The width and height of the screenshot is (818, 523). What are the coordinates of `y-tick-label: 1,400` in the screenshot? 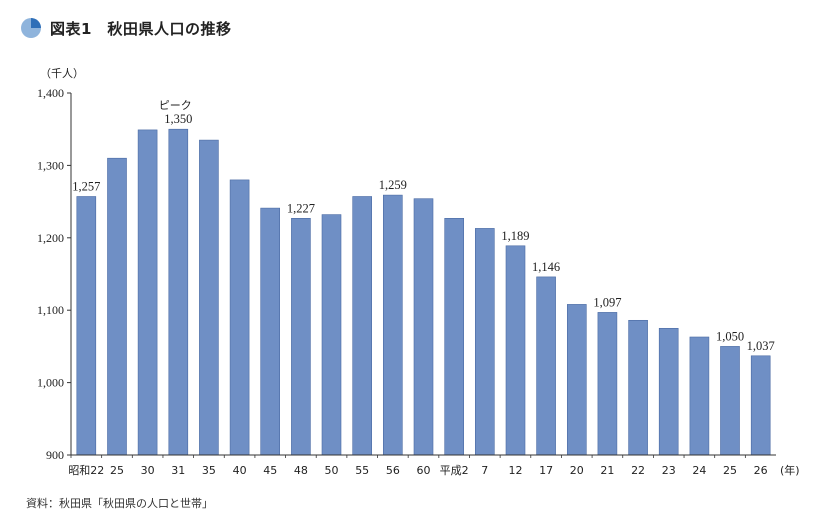 It's located at (50, 93).